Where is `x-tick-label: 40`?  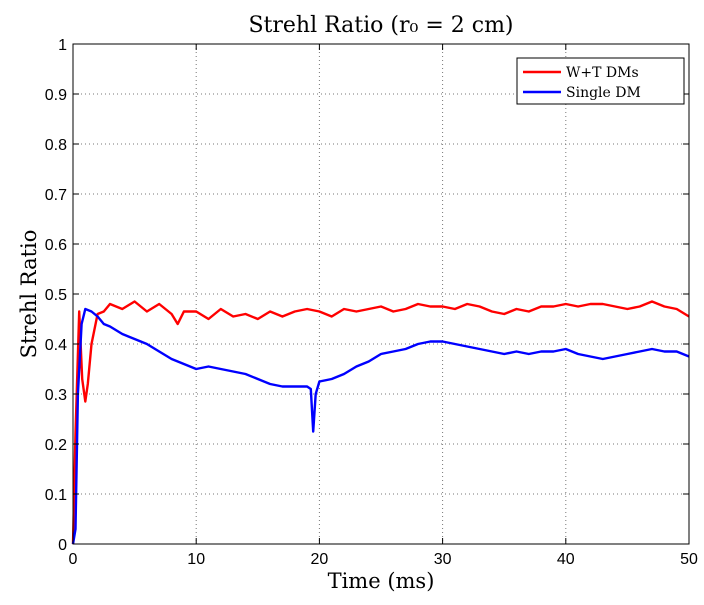
x-tick-label: 40 is located at coordinates (566, 559).